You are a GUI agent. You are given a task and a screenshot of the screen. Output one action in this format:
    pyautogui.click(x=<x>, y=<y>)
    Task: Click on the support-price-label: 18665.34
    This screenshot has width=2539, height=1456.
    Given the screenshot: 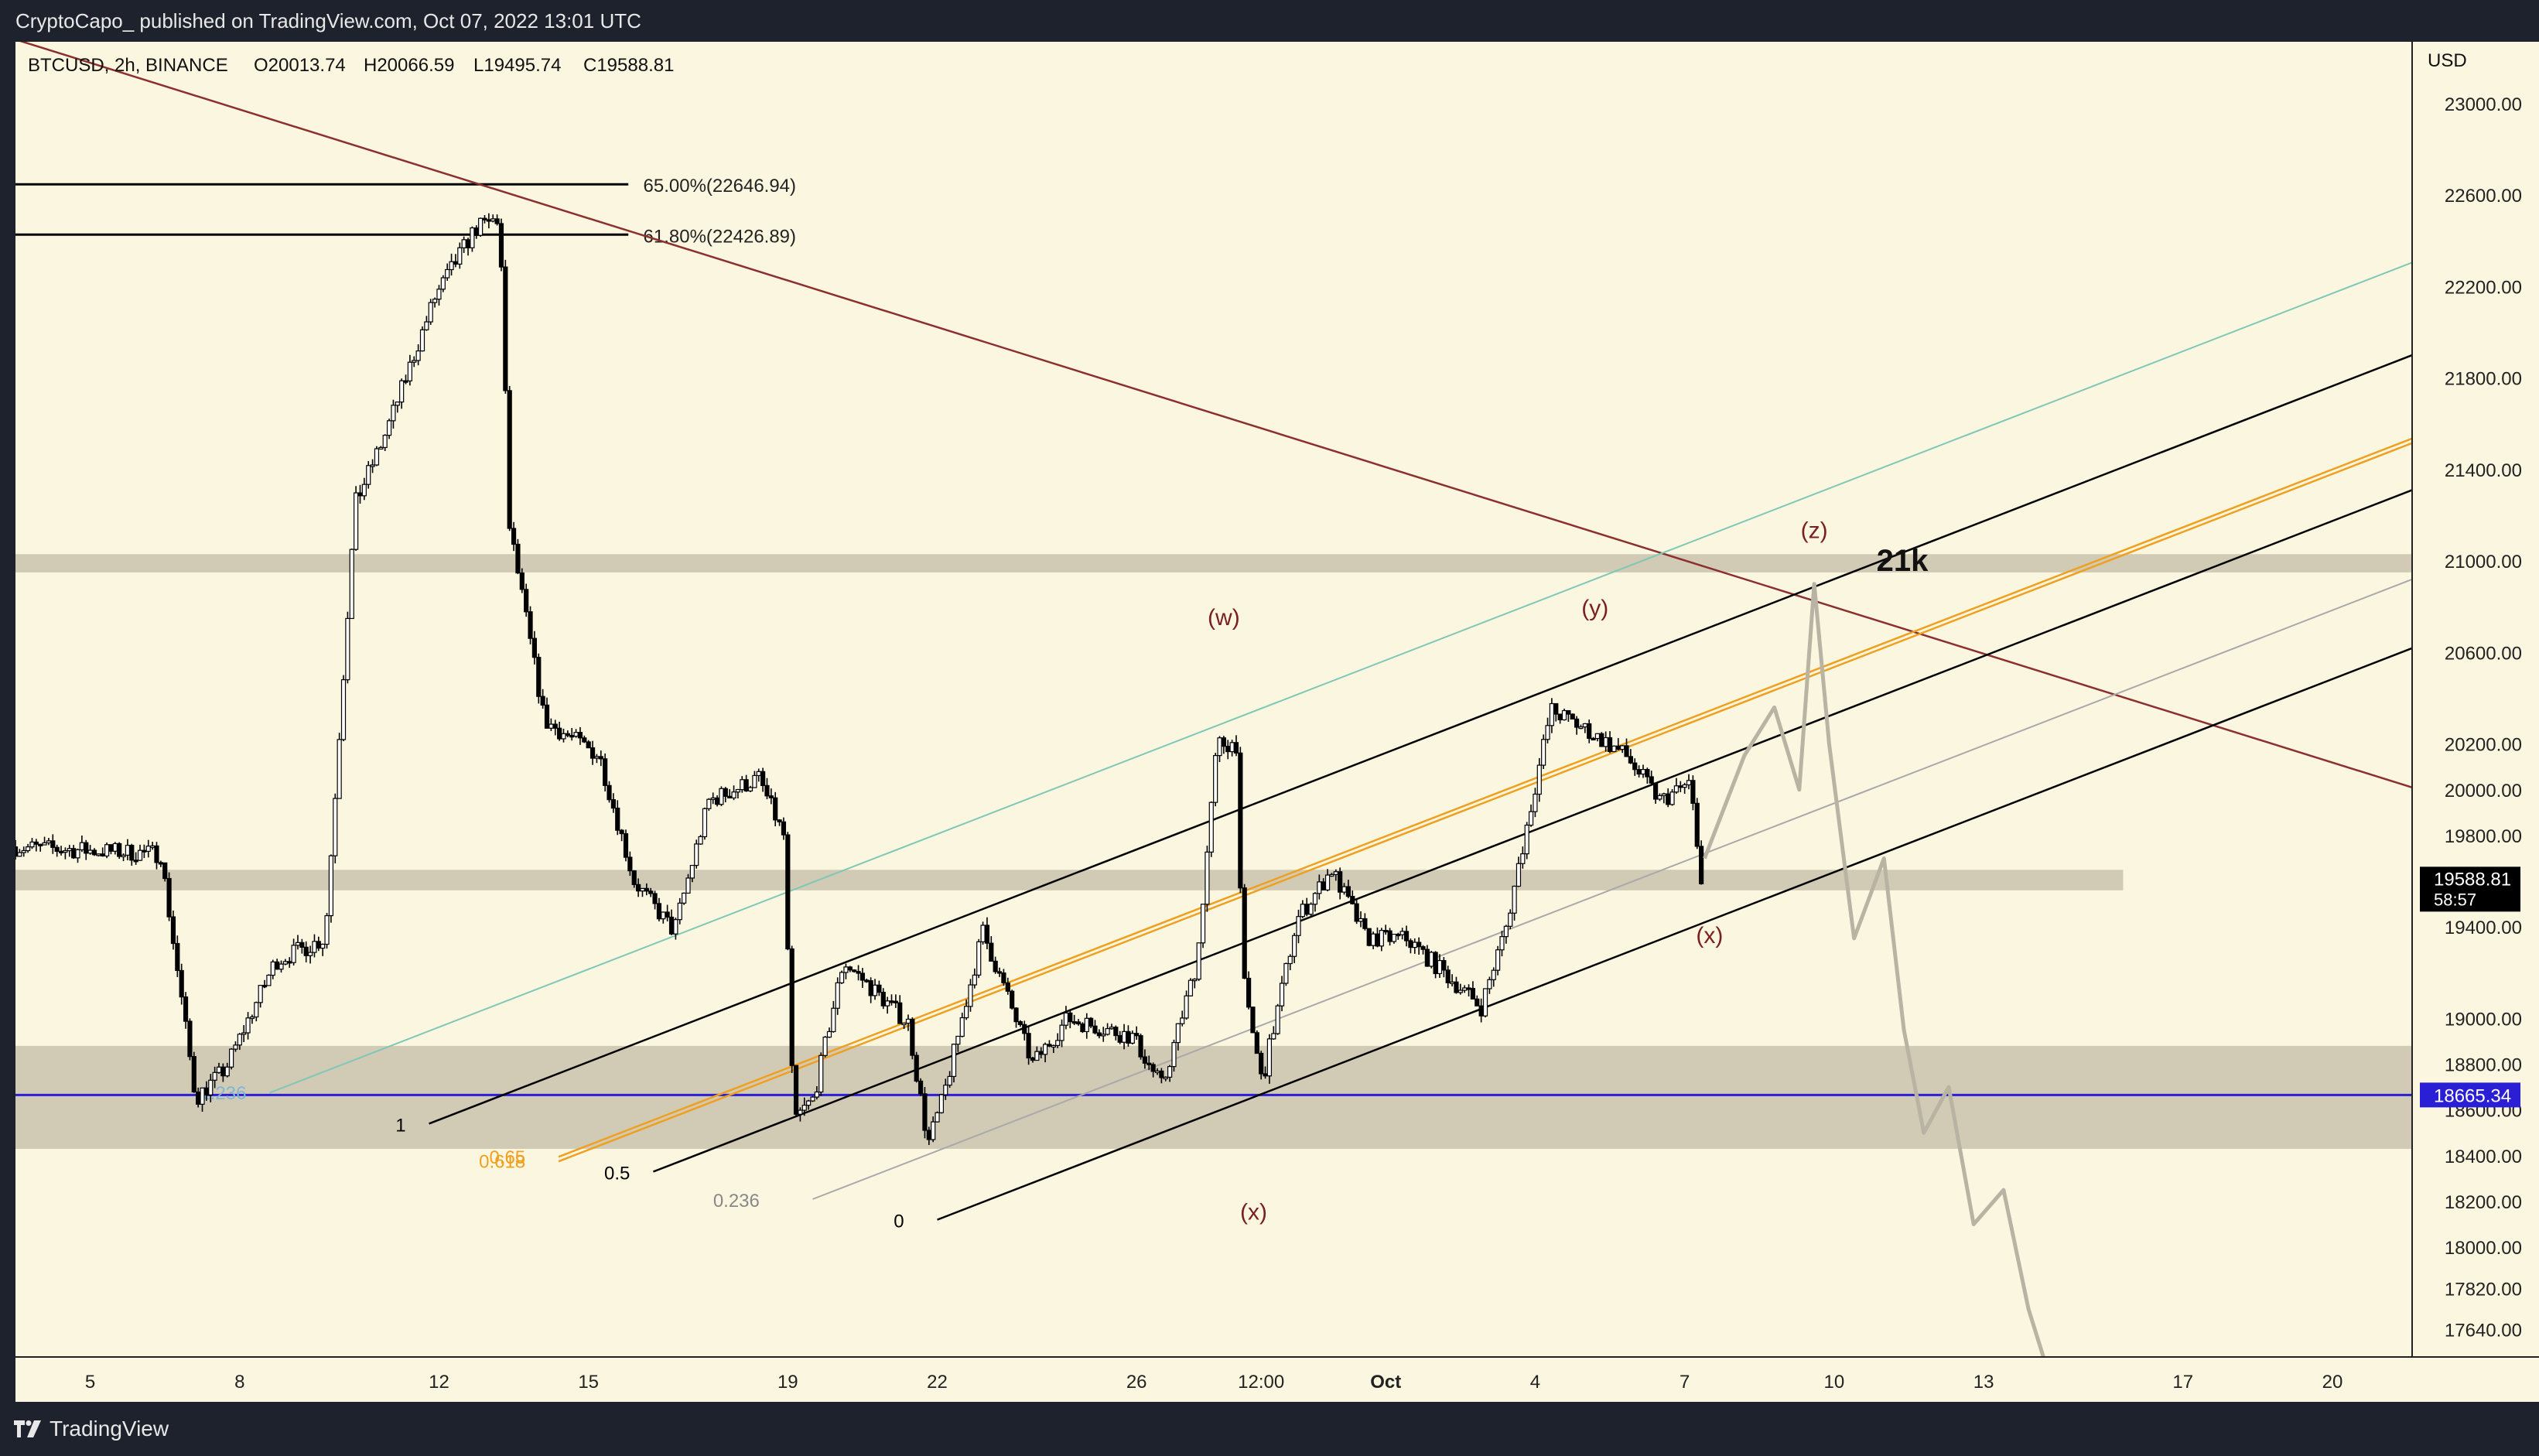 What is the action you would take?
    pyautogui.click(x=2472, y=1095)
    